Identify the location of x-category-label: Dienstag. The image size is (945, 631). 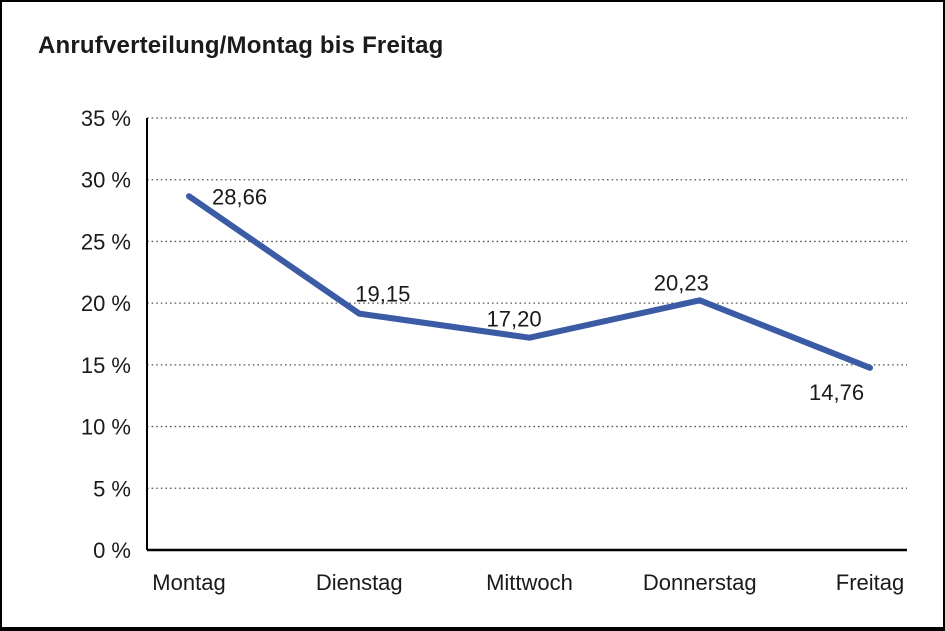
(359, 582).